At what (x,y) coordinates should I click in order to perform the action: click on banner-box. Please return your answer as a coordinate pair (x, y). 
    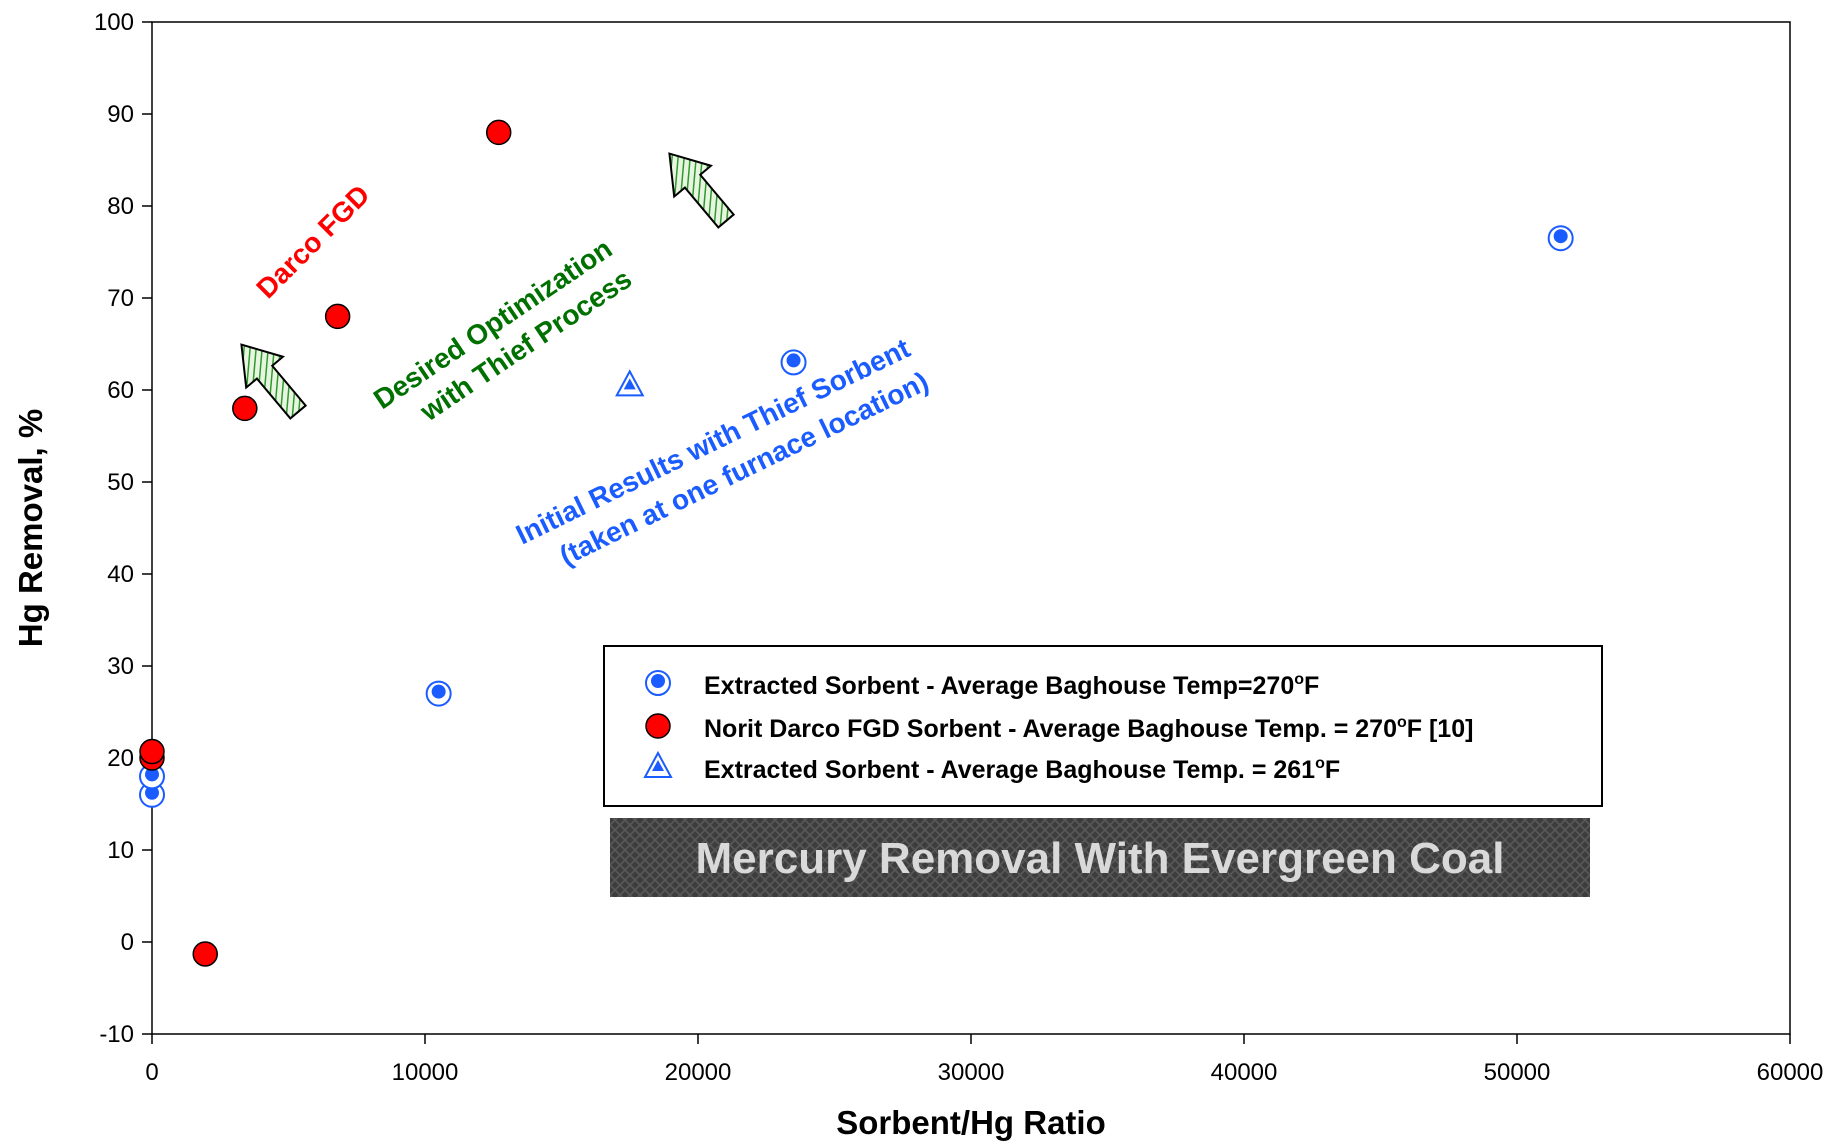
    Looking at the image, I should click on (1100, 857).